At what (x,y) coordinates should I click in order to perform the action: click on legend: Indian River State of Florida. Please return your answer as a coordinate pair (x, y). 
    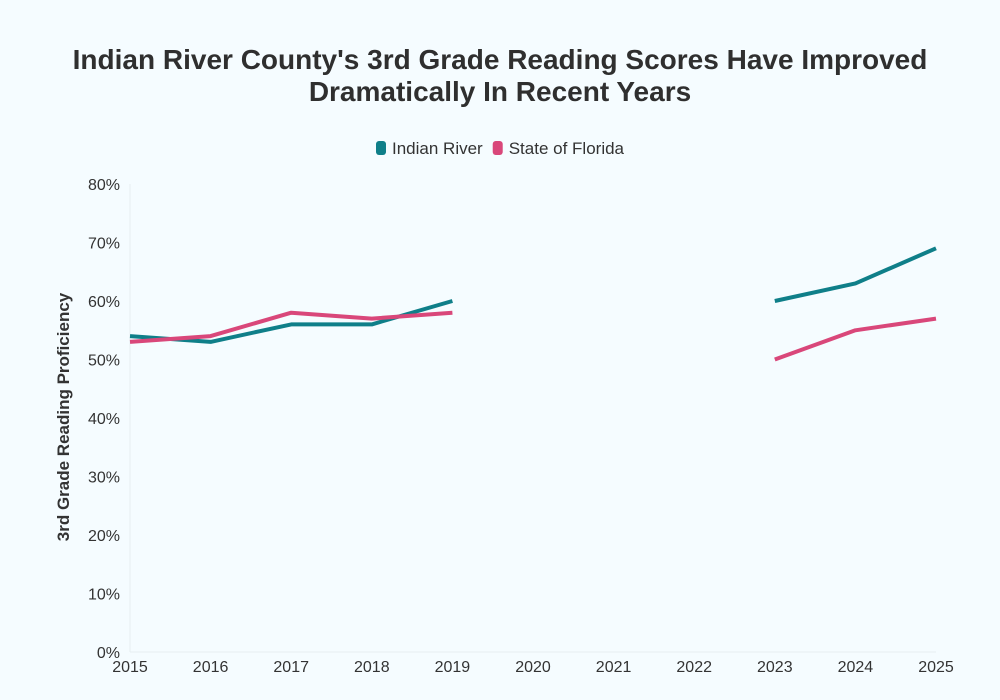
    Looking at the image, I should click on (500, 148).